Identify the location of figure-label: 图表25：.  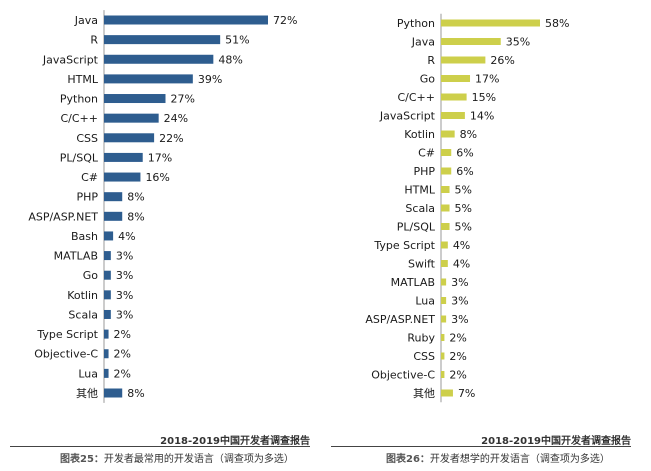
(82, 459).